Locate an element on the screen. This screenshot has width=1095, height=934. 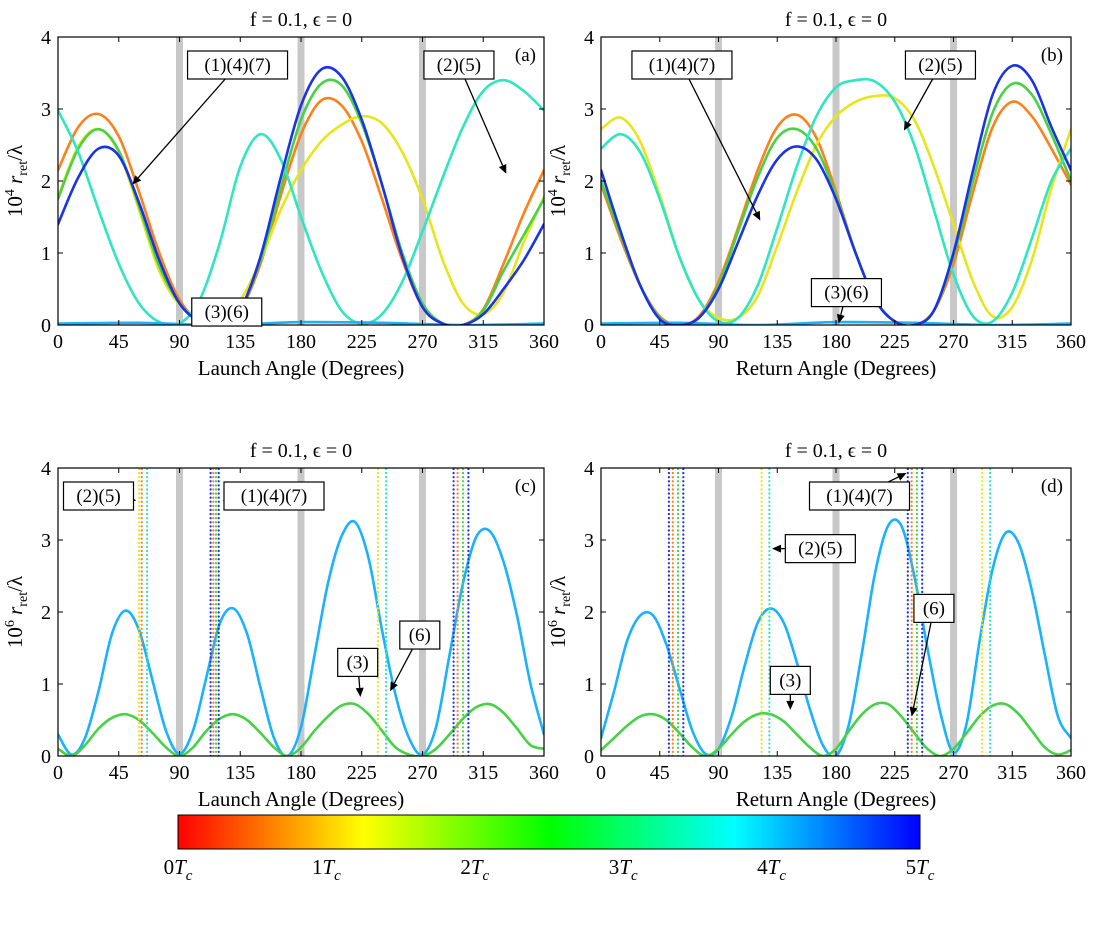
annotation-0: (2)(5) is located at coordinates (99, 496).